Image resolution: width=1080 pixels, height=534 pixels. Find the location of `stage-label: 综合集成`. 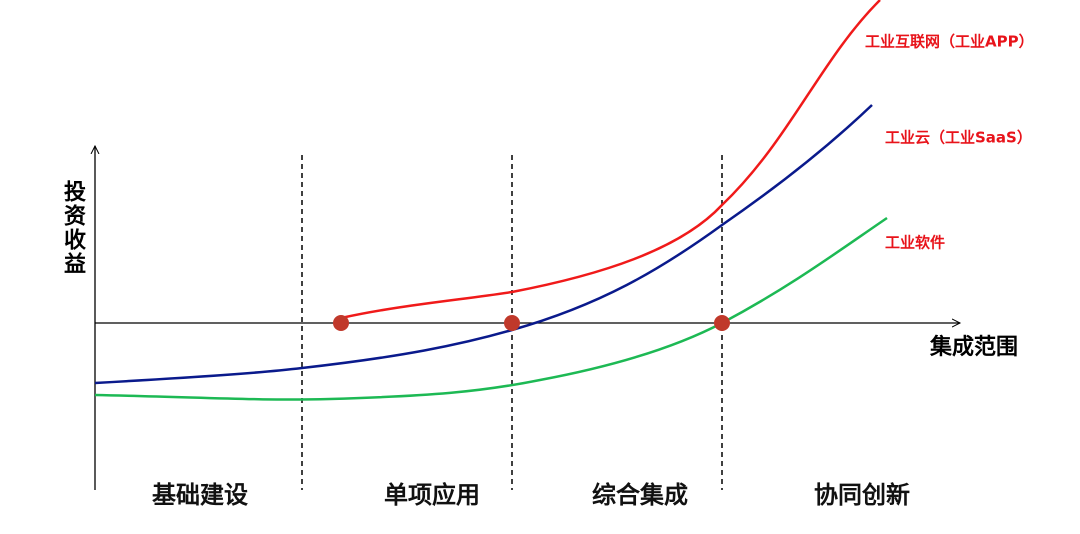

stage-label: 综合集成 is located at coordinates (640, 495).